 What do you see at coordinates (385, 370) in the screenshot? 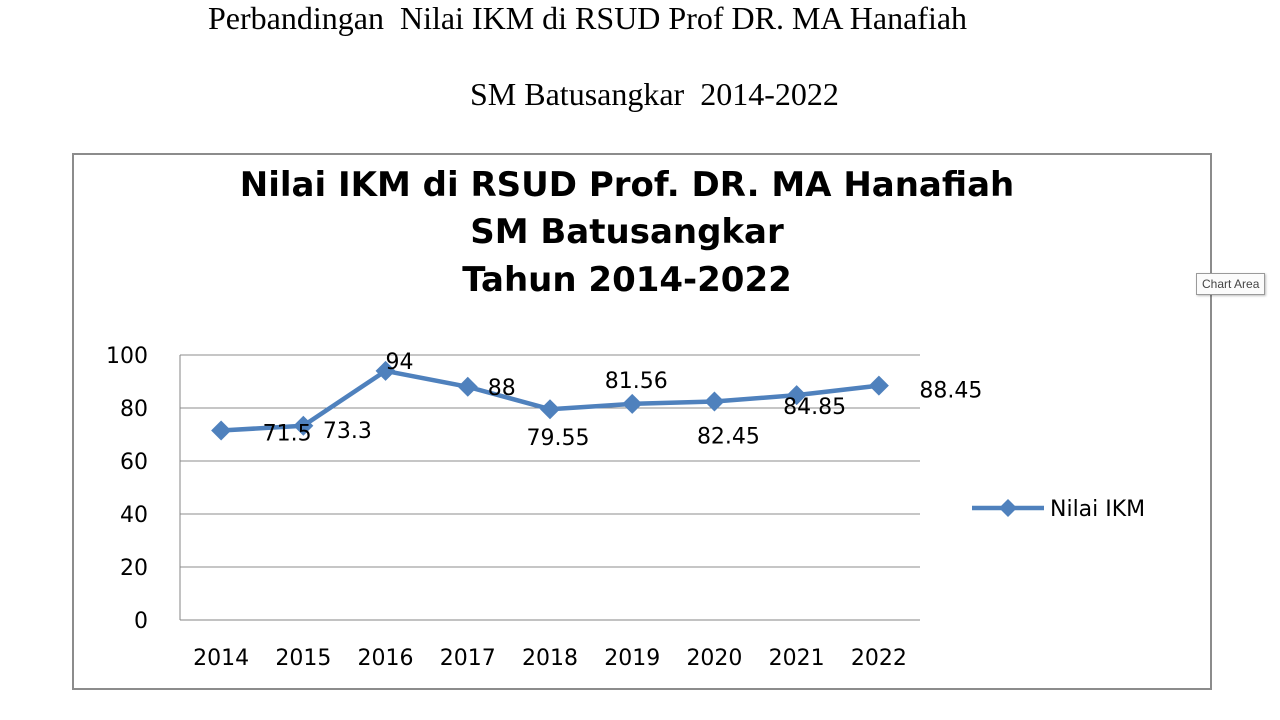
I see `data-point-2016` at bounding box center [385, 370].